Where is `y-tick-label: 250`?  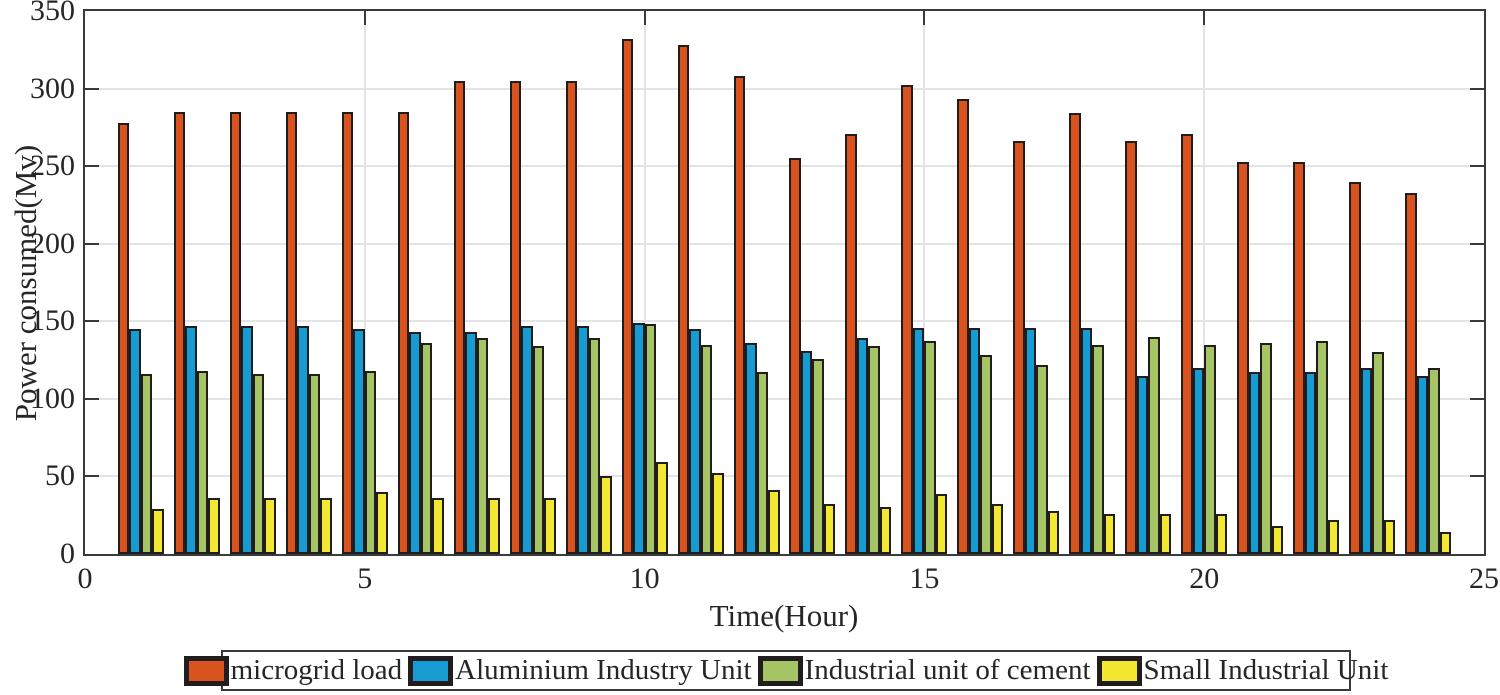
y-tick-label: 250 is located at coordinates (52, 166).